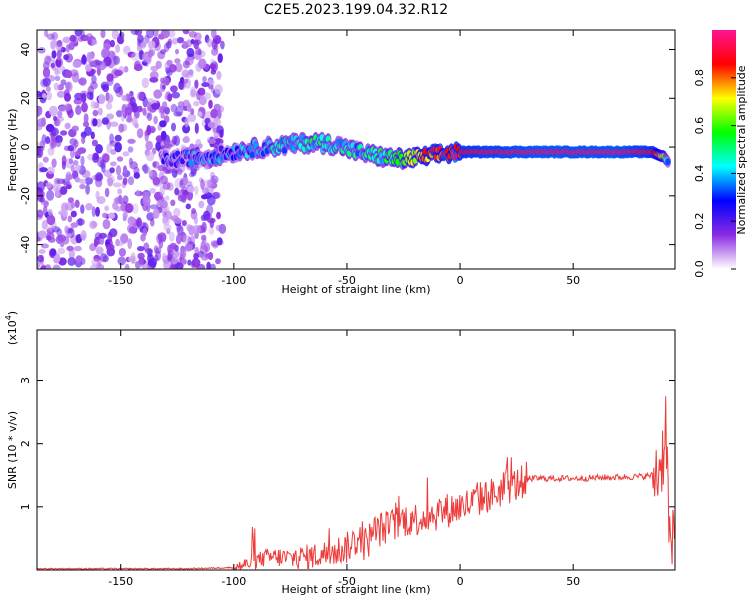 The image size is (750, 600). I want to click on snr-y-axis-label: SNR (10 * v/v), so click(12, 450).